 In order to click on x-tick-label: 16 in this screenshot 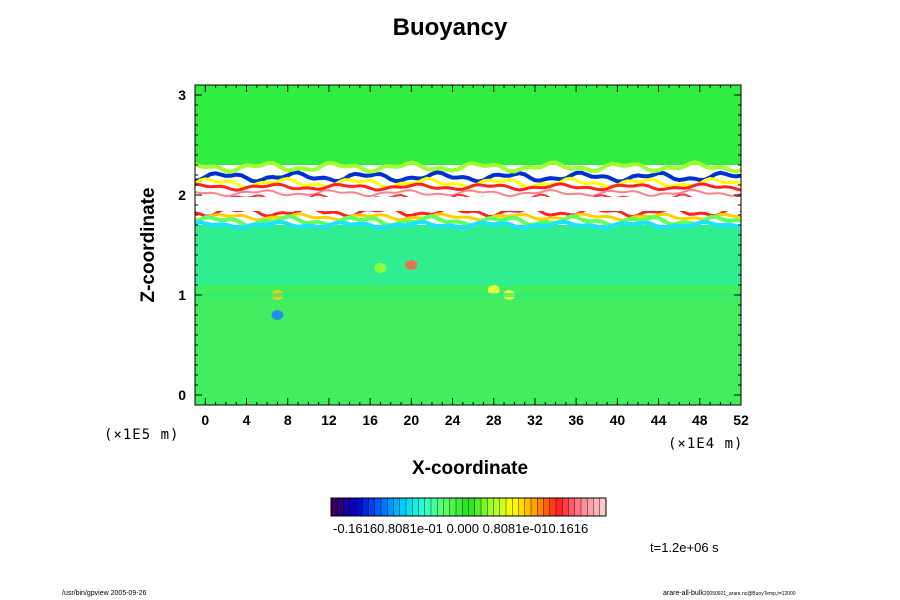, I will do `click(370, 420)`.